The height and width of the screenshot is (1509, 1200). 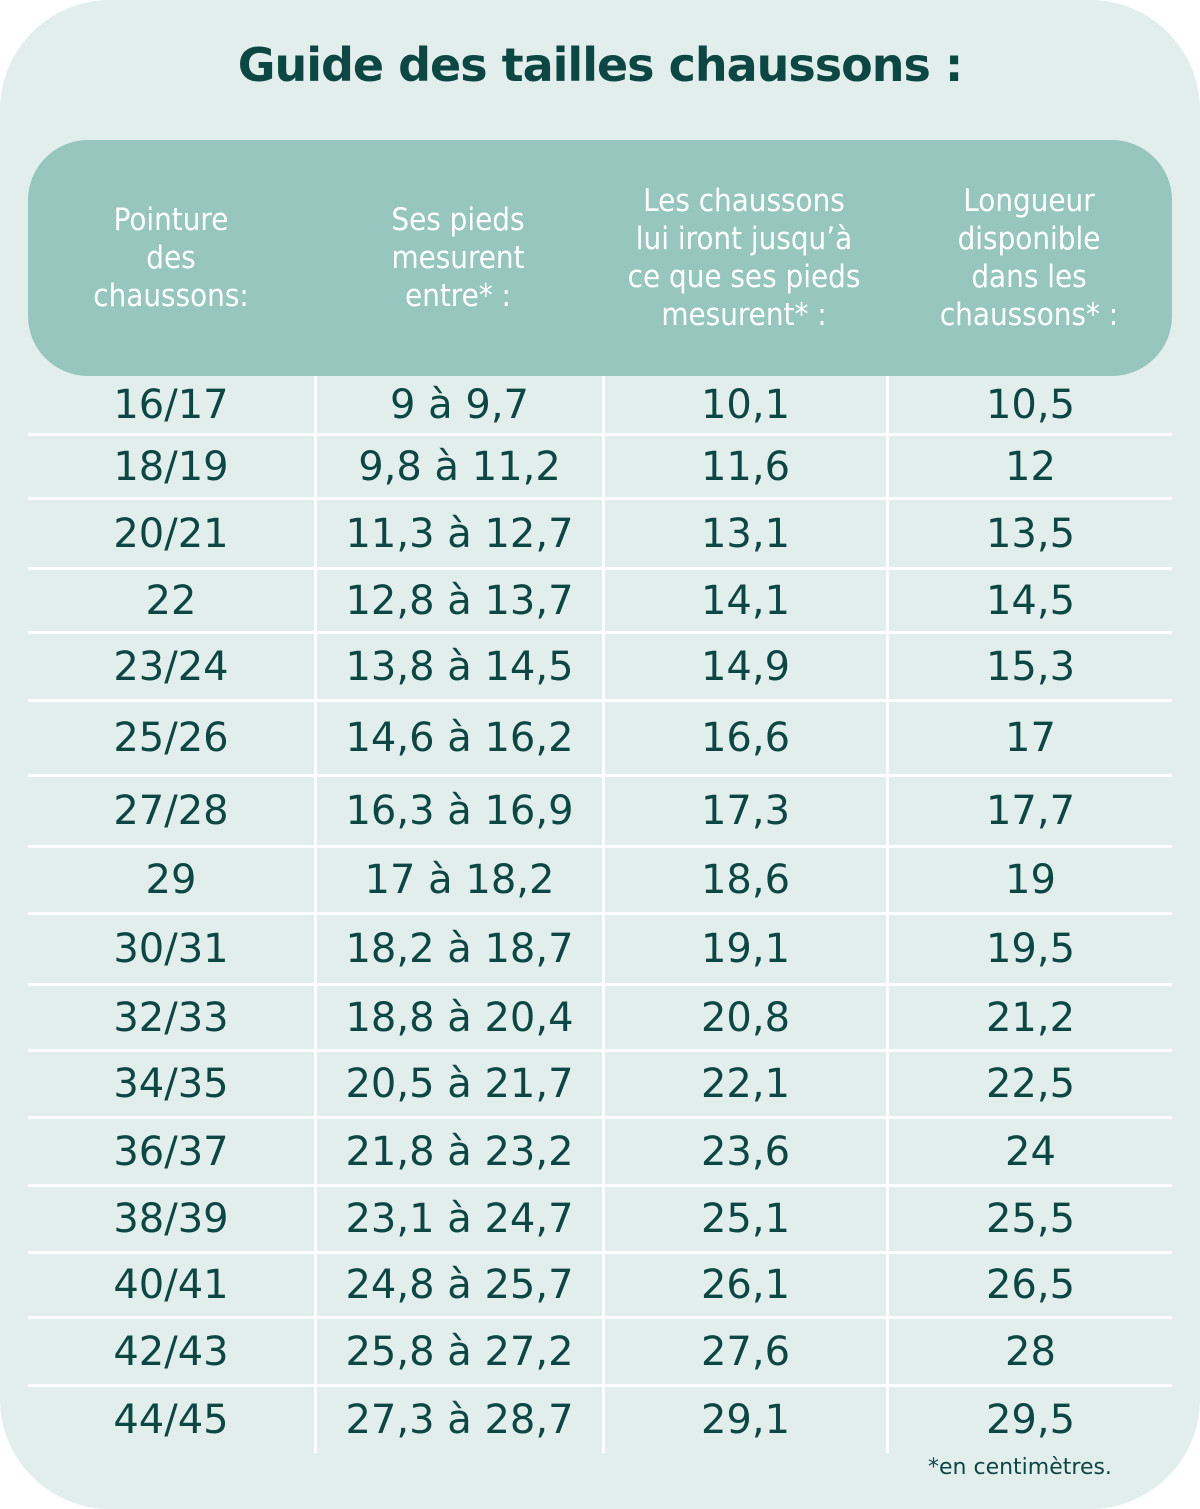 I want to click on cell-foot-range: 16,3 à 16,9, so click(x=458, y=811).